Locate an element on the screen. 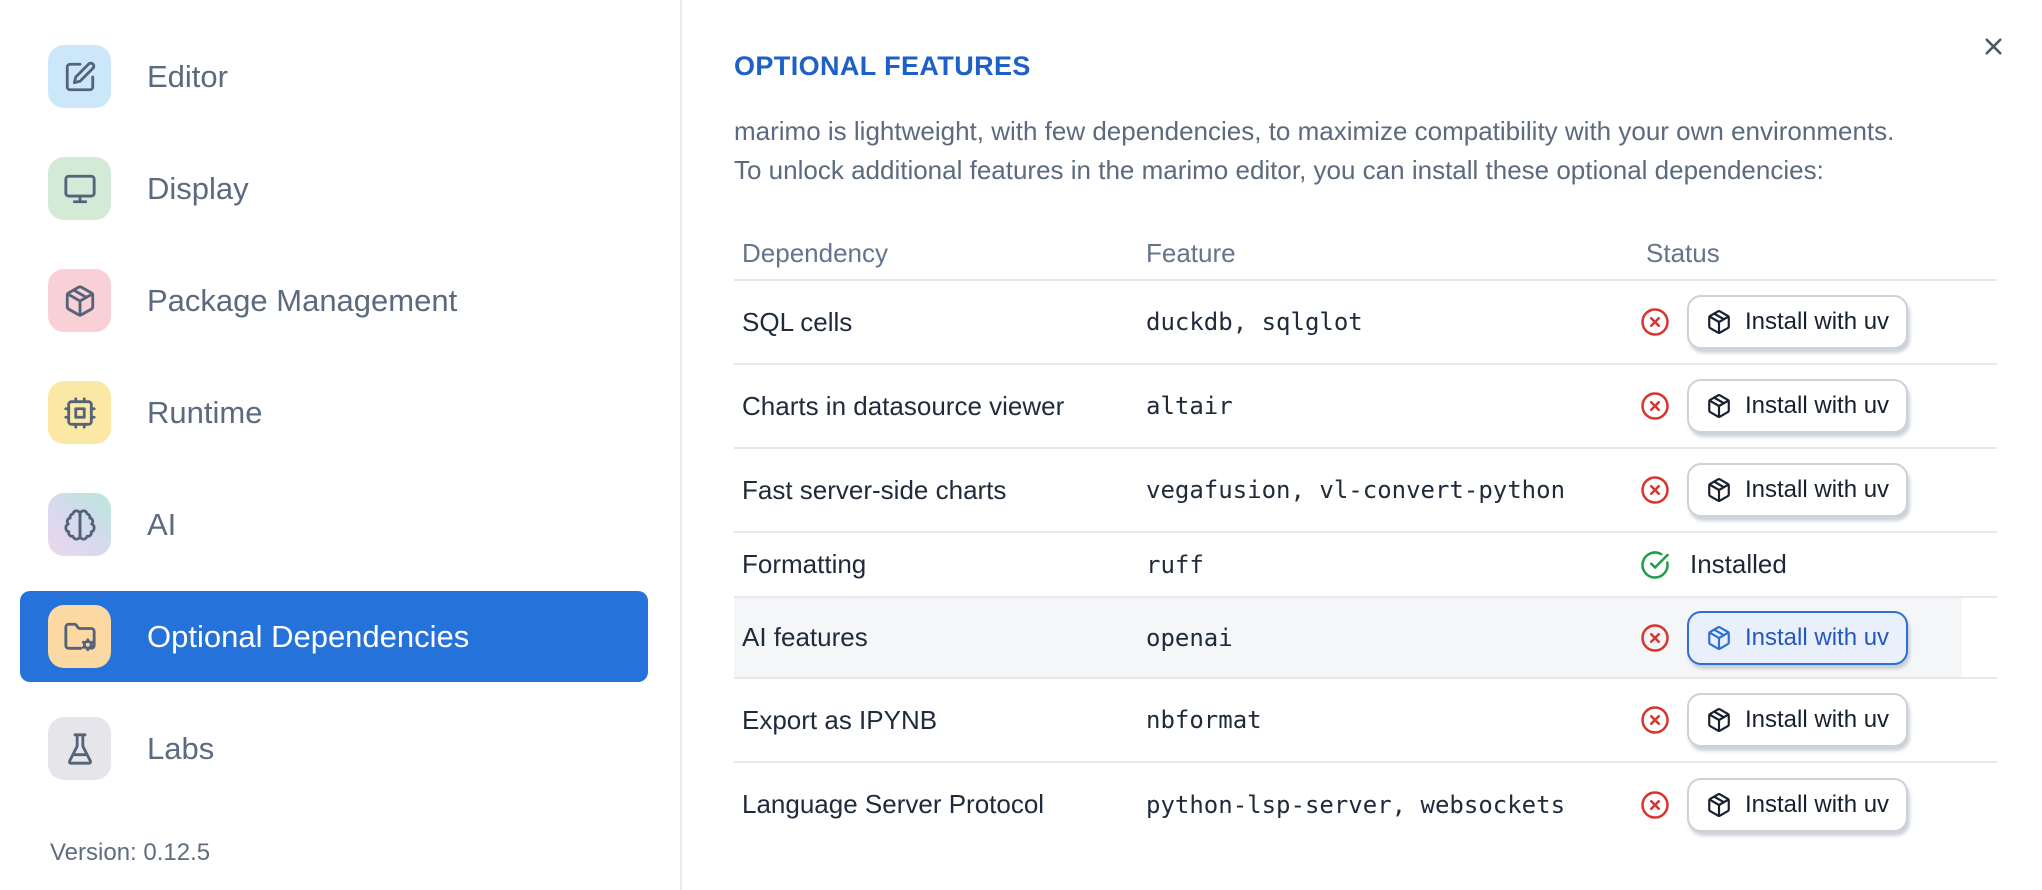 The width and height of the screenshot is (2042, 890). sidebar-item-display: Display is located at coordinates (334, 188).